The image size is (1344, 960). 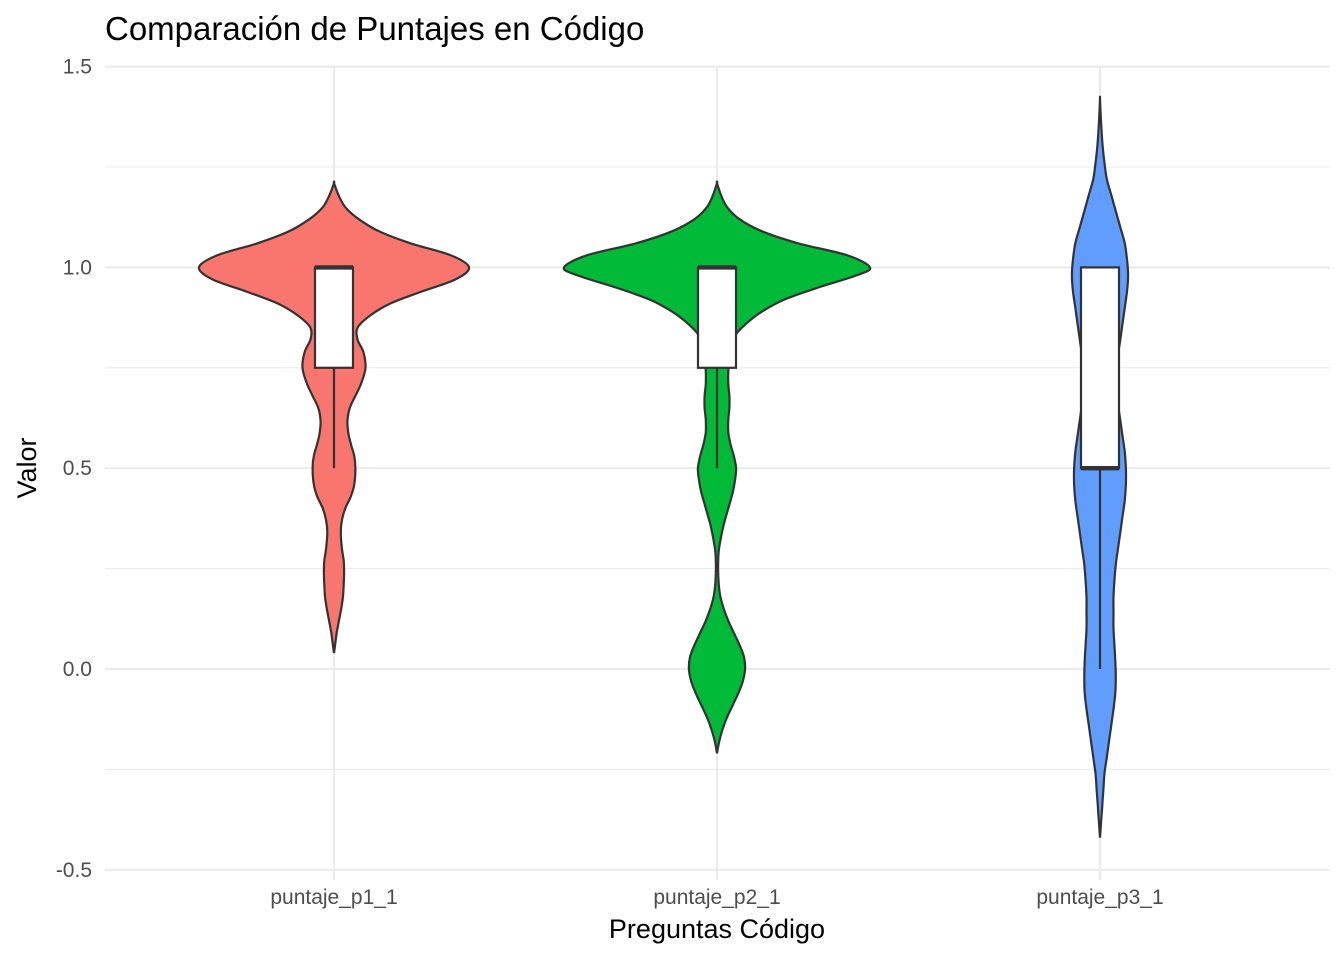 I want to click on x-tick-label: puntaje_p2_1, so click(x=716, y=897).